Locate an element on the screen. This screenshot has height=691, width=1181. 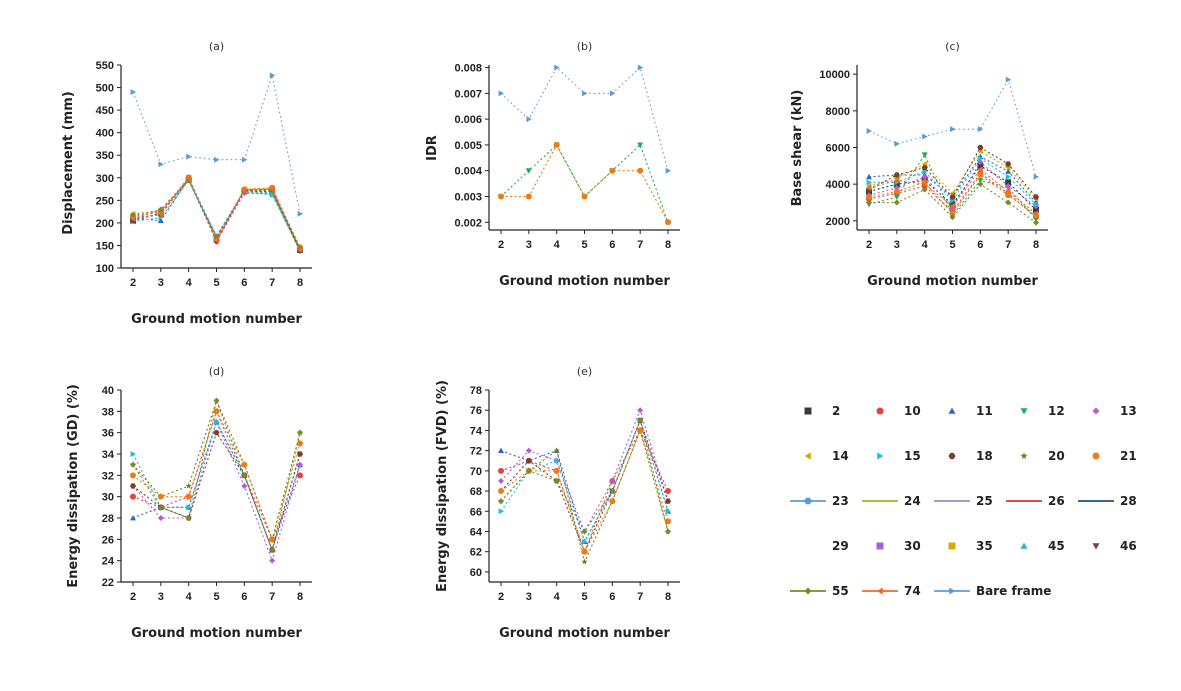
y-tick-label: 40 is located at coordinates (108, 391).